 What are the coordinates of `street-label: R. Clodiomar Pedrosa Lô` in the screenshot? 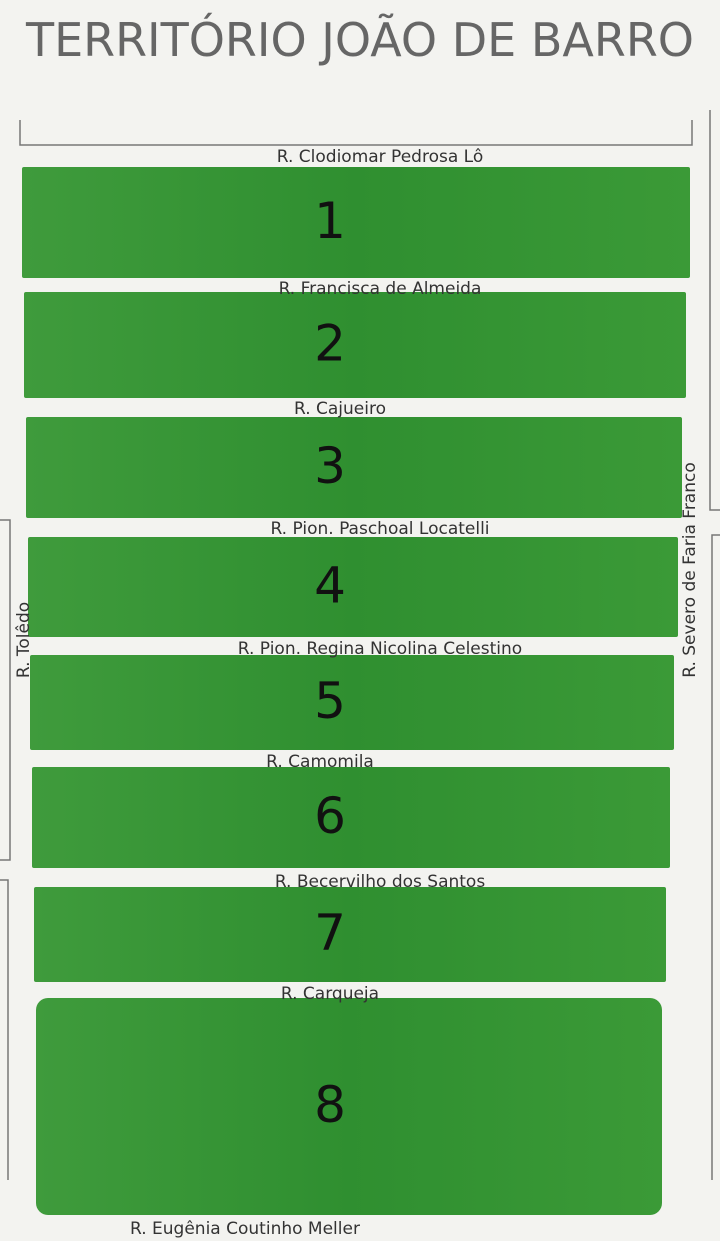 It's located at (380, 157).